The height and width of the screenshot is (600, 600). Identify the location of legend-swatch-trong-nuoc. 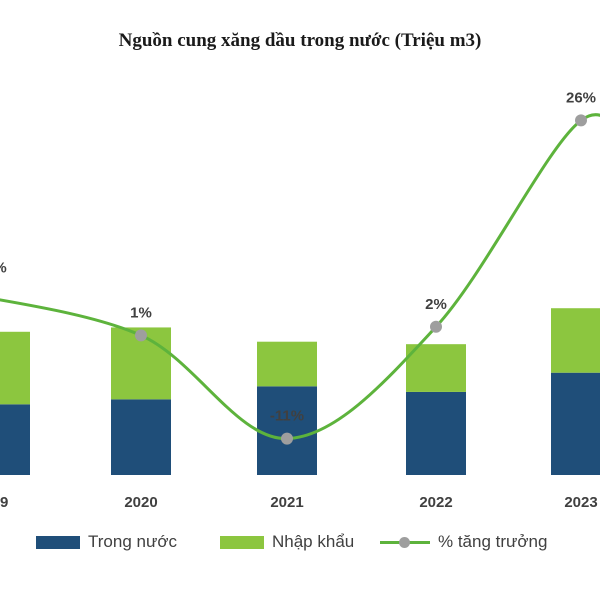
(58, 542).